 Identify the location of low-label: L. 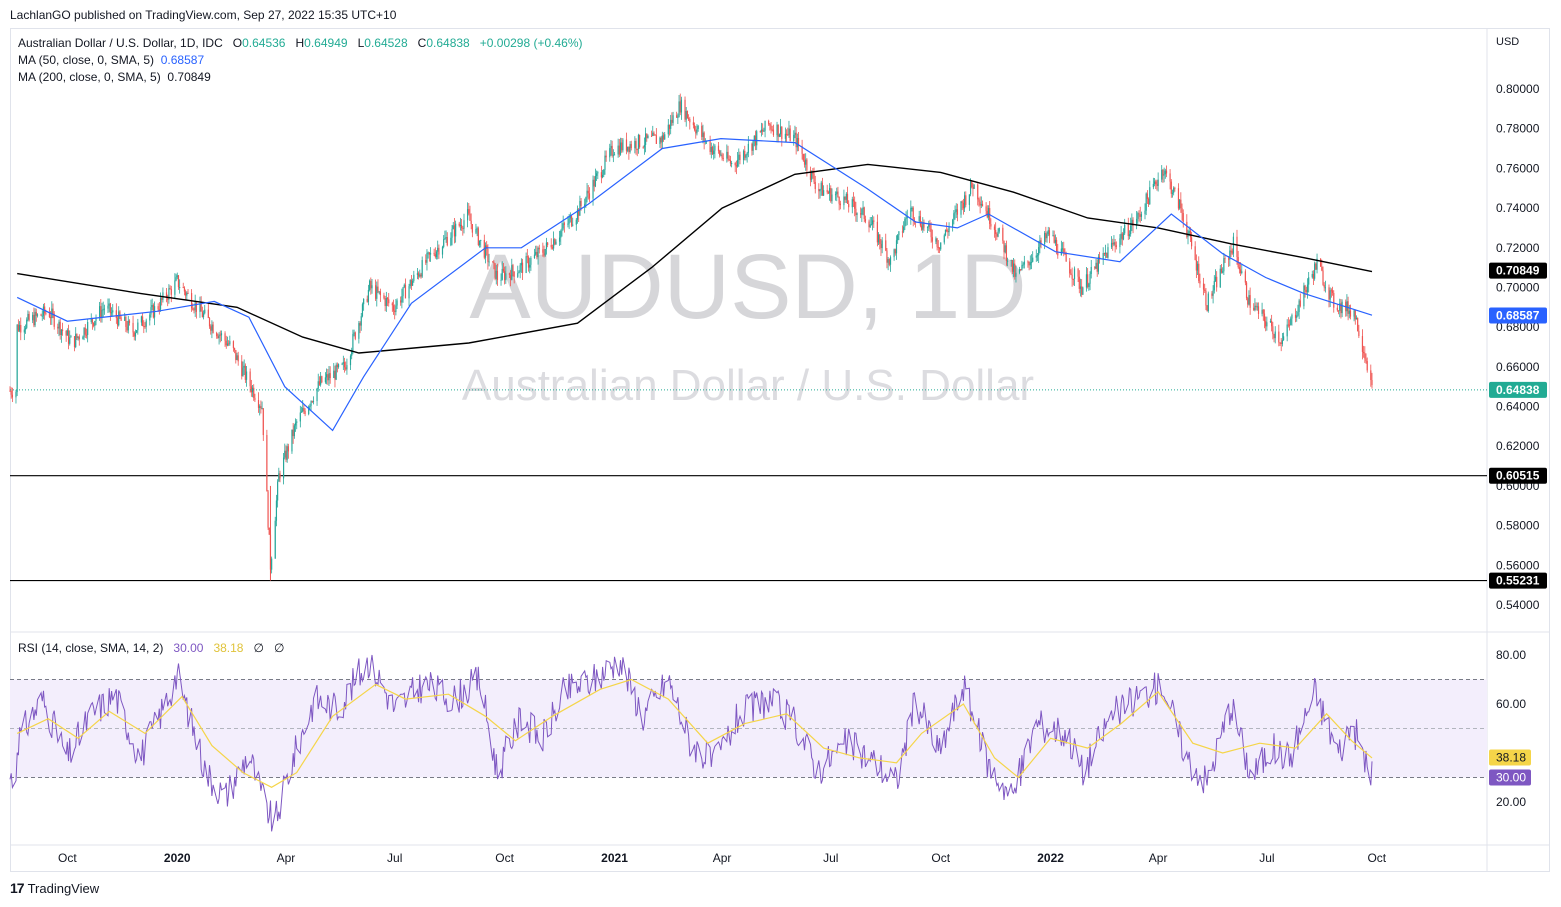
(361, 43).